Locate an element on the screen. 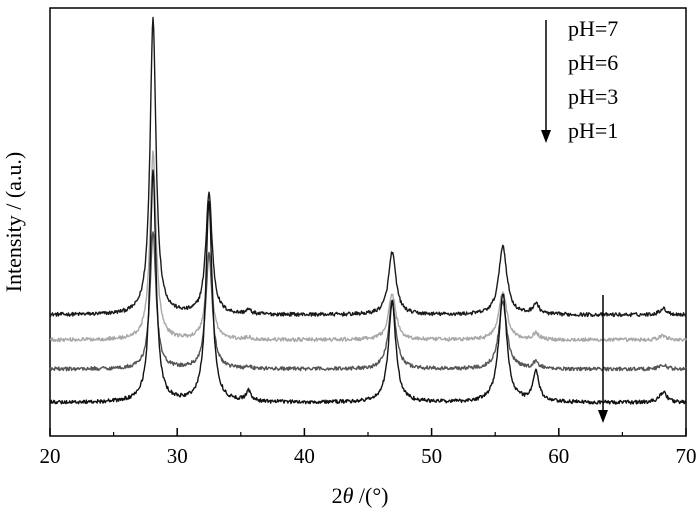  x-axis-title-prefix: 2 is located at coordinates (337, 495).